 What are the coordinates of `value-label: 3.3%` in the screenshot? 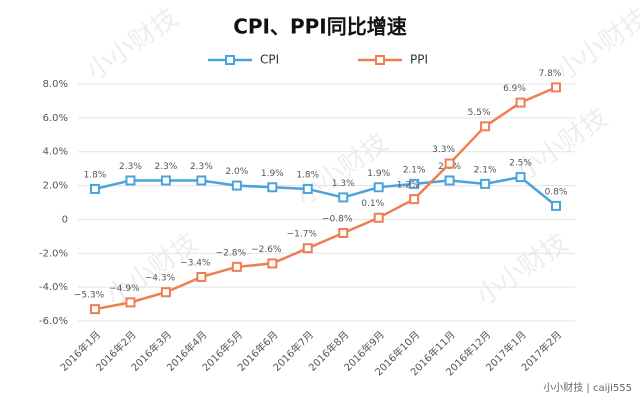 It's located at (443, 150).